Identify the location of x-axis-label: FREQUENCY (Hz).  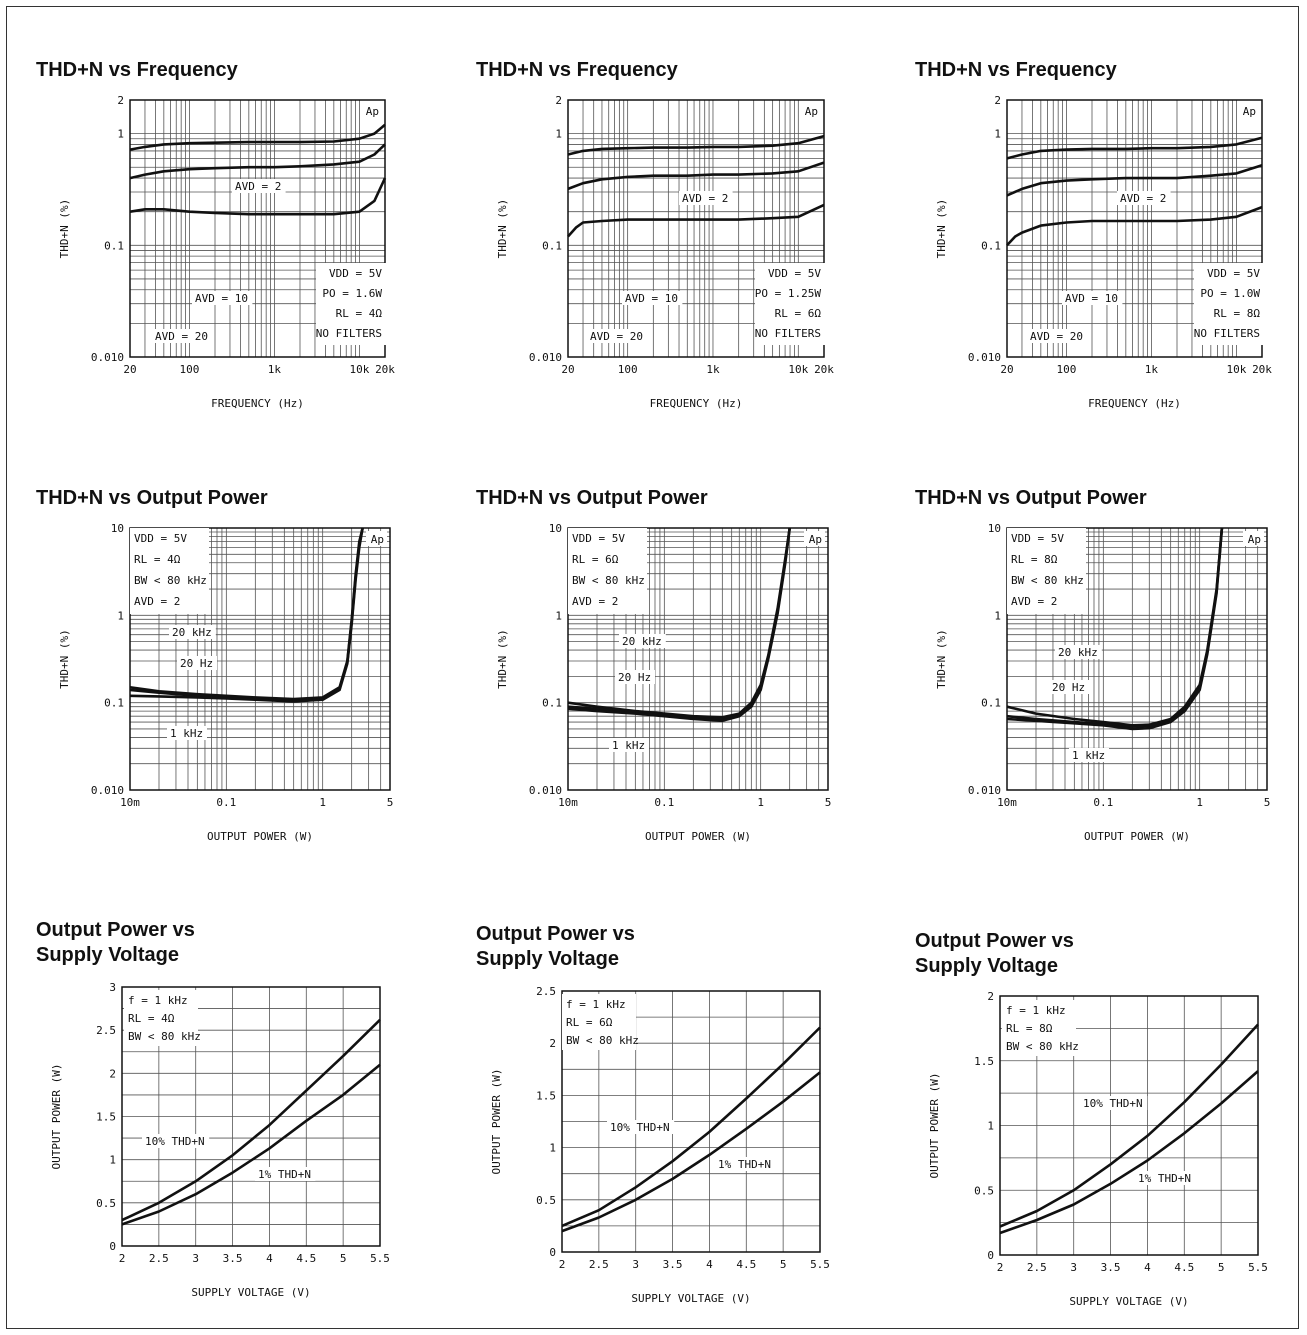
(257, 403).